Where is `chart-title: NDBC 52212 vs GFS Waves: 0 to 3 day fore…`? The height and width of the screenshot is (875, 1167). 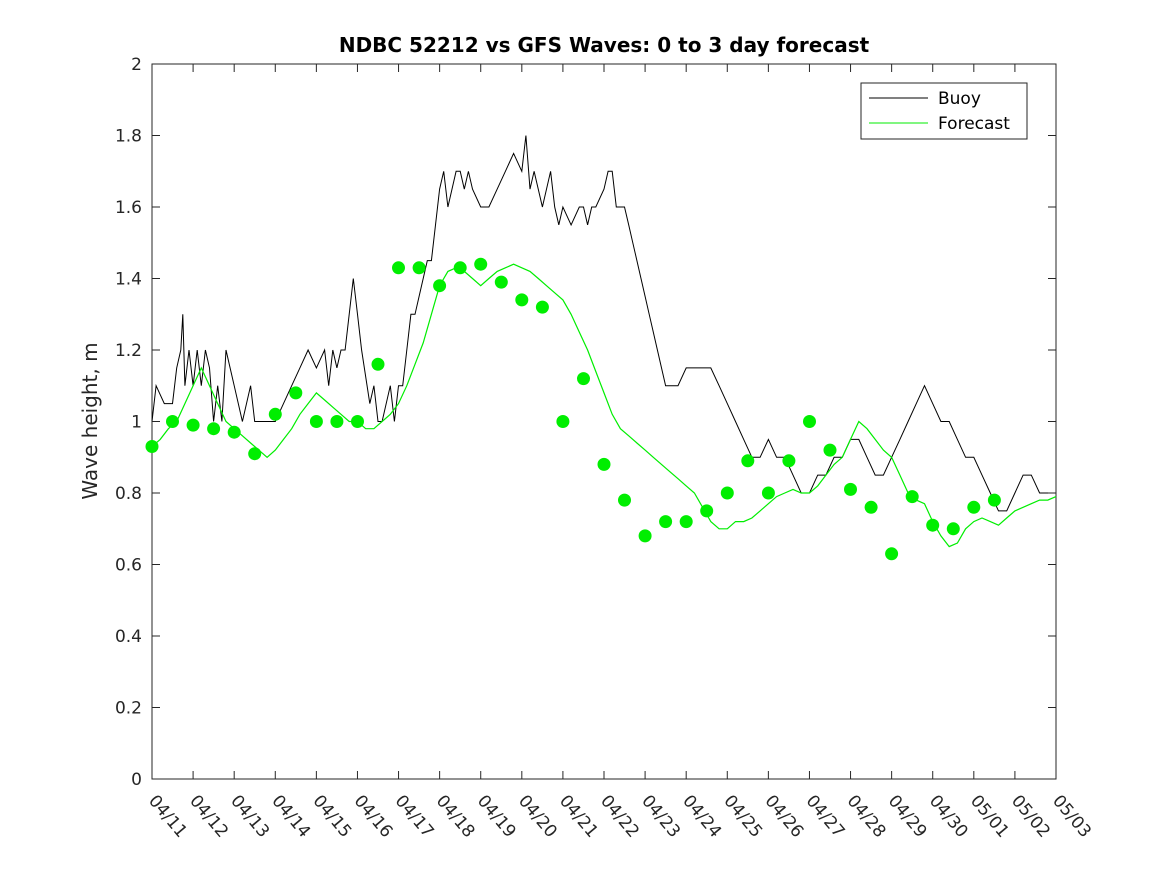
chart-title: NDBC 52212 vs GFS Waves: 0 to 3 day fore… is located at coordinates (604, 45).